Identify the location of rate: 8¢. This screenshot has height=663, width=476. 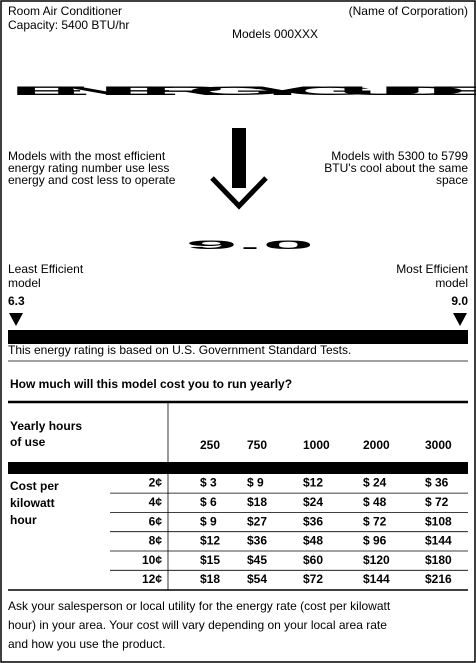
(156, 541).